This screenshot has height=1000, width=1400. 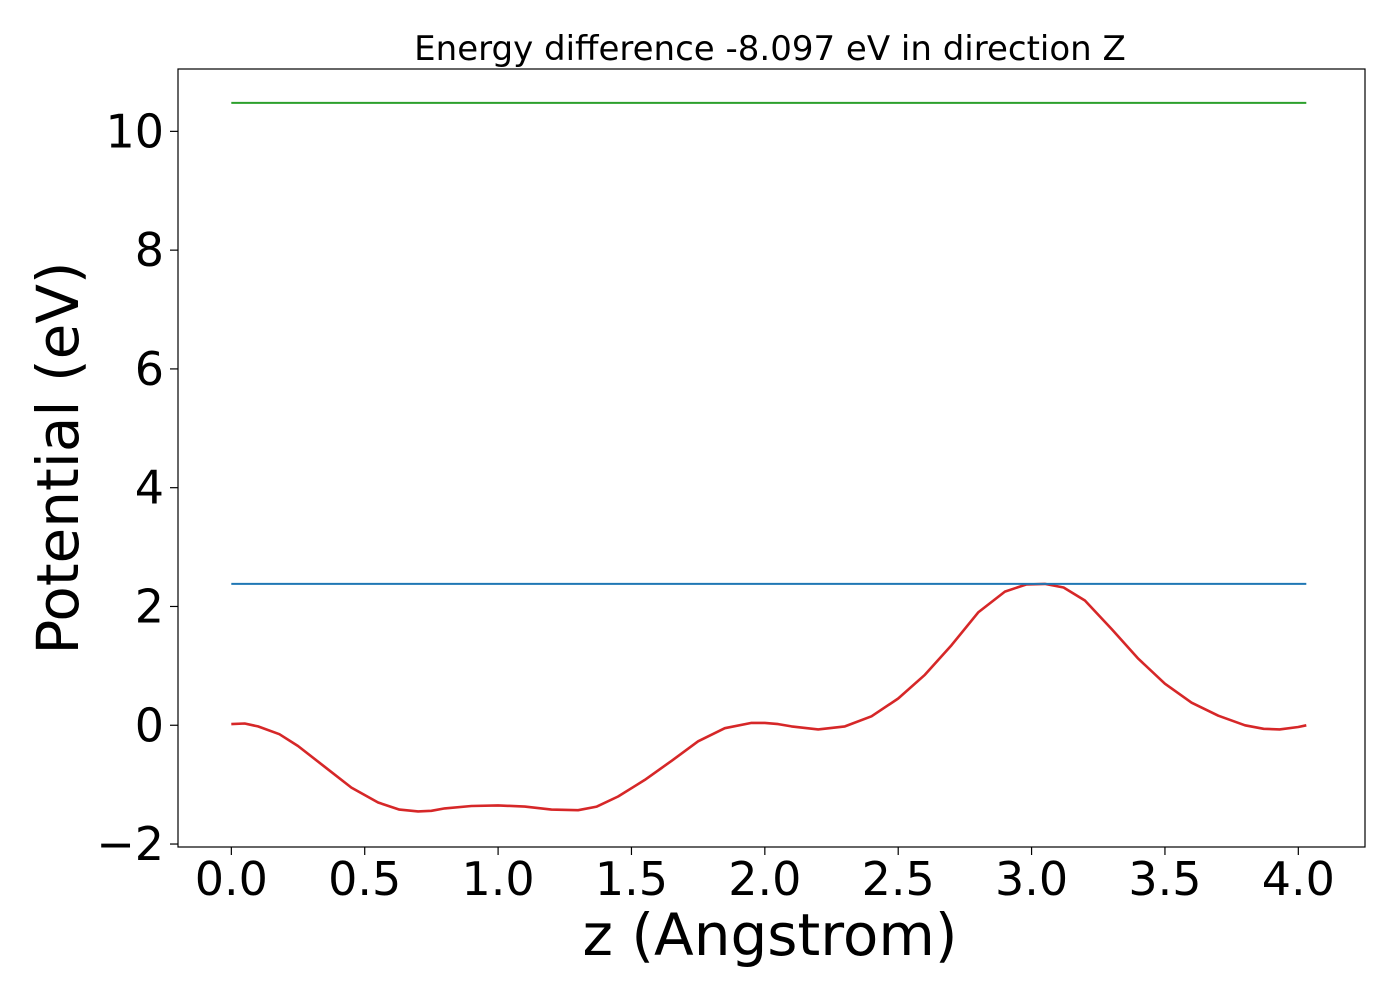 What do you see at coordinates (498, 879) in the screenshot?
I see `x-tick-label: 1.0` at bounding box center [498, 879].